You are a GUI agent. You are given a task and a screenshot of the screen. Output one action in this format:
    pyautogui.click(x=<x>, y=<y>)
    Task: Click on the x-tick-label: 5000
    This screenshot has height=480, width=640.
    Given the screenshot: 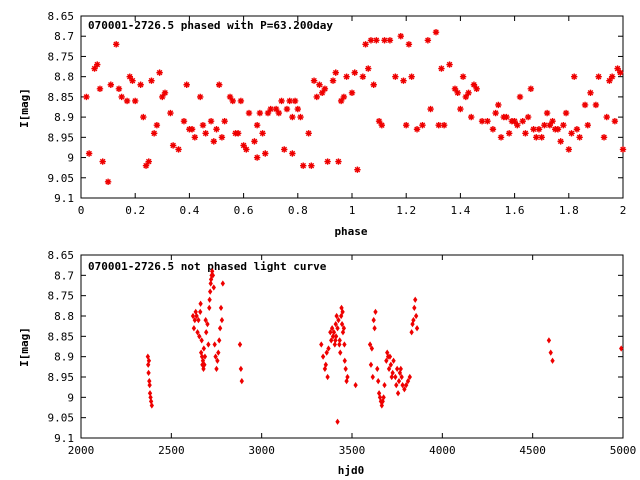 What is the action you would take?
    pyautogui.click(x=623, y=450)
    